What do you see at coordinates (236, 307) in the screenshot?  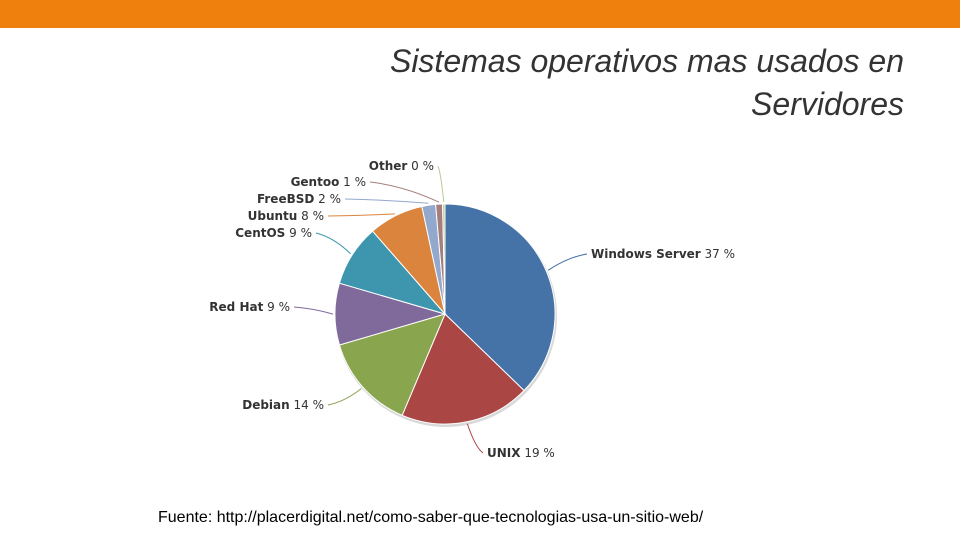 I see `data-label-category: Red Hat` at bounding box center [236, 307].